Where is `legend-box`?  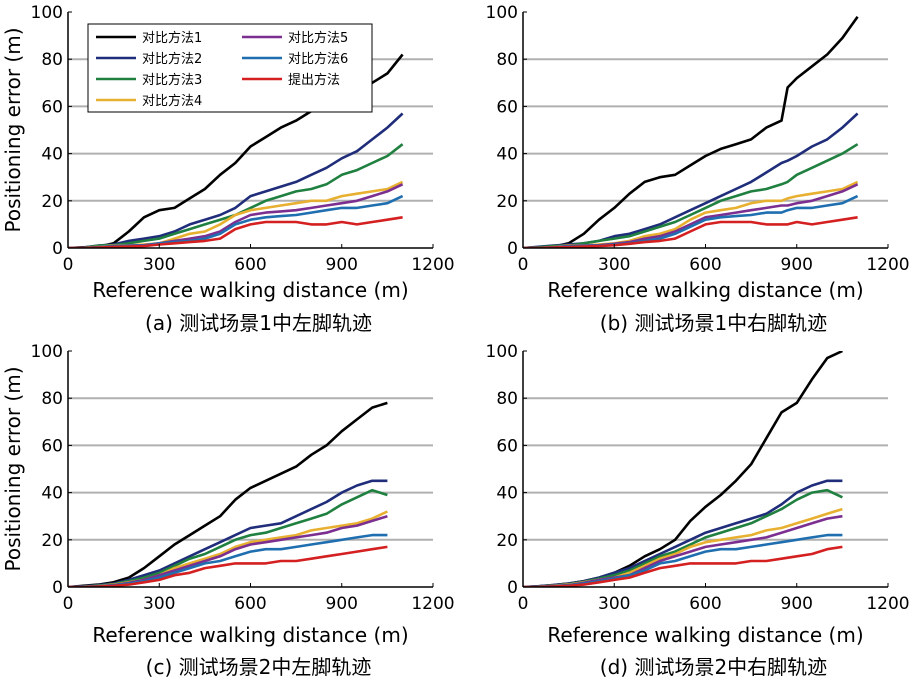 legend-box is located at coordinates (230, 68).